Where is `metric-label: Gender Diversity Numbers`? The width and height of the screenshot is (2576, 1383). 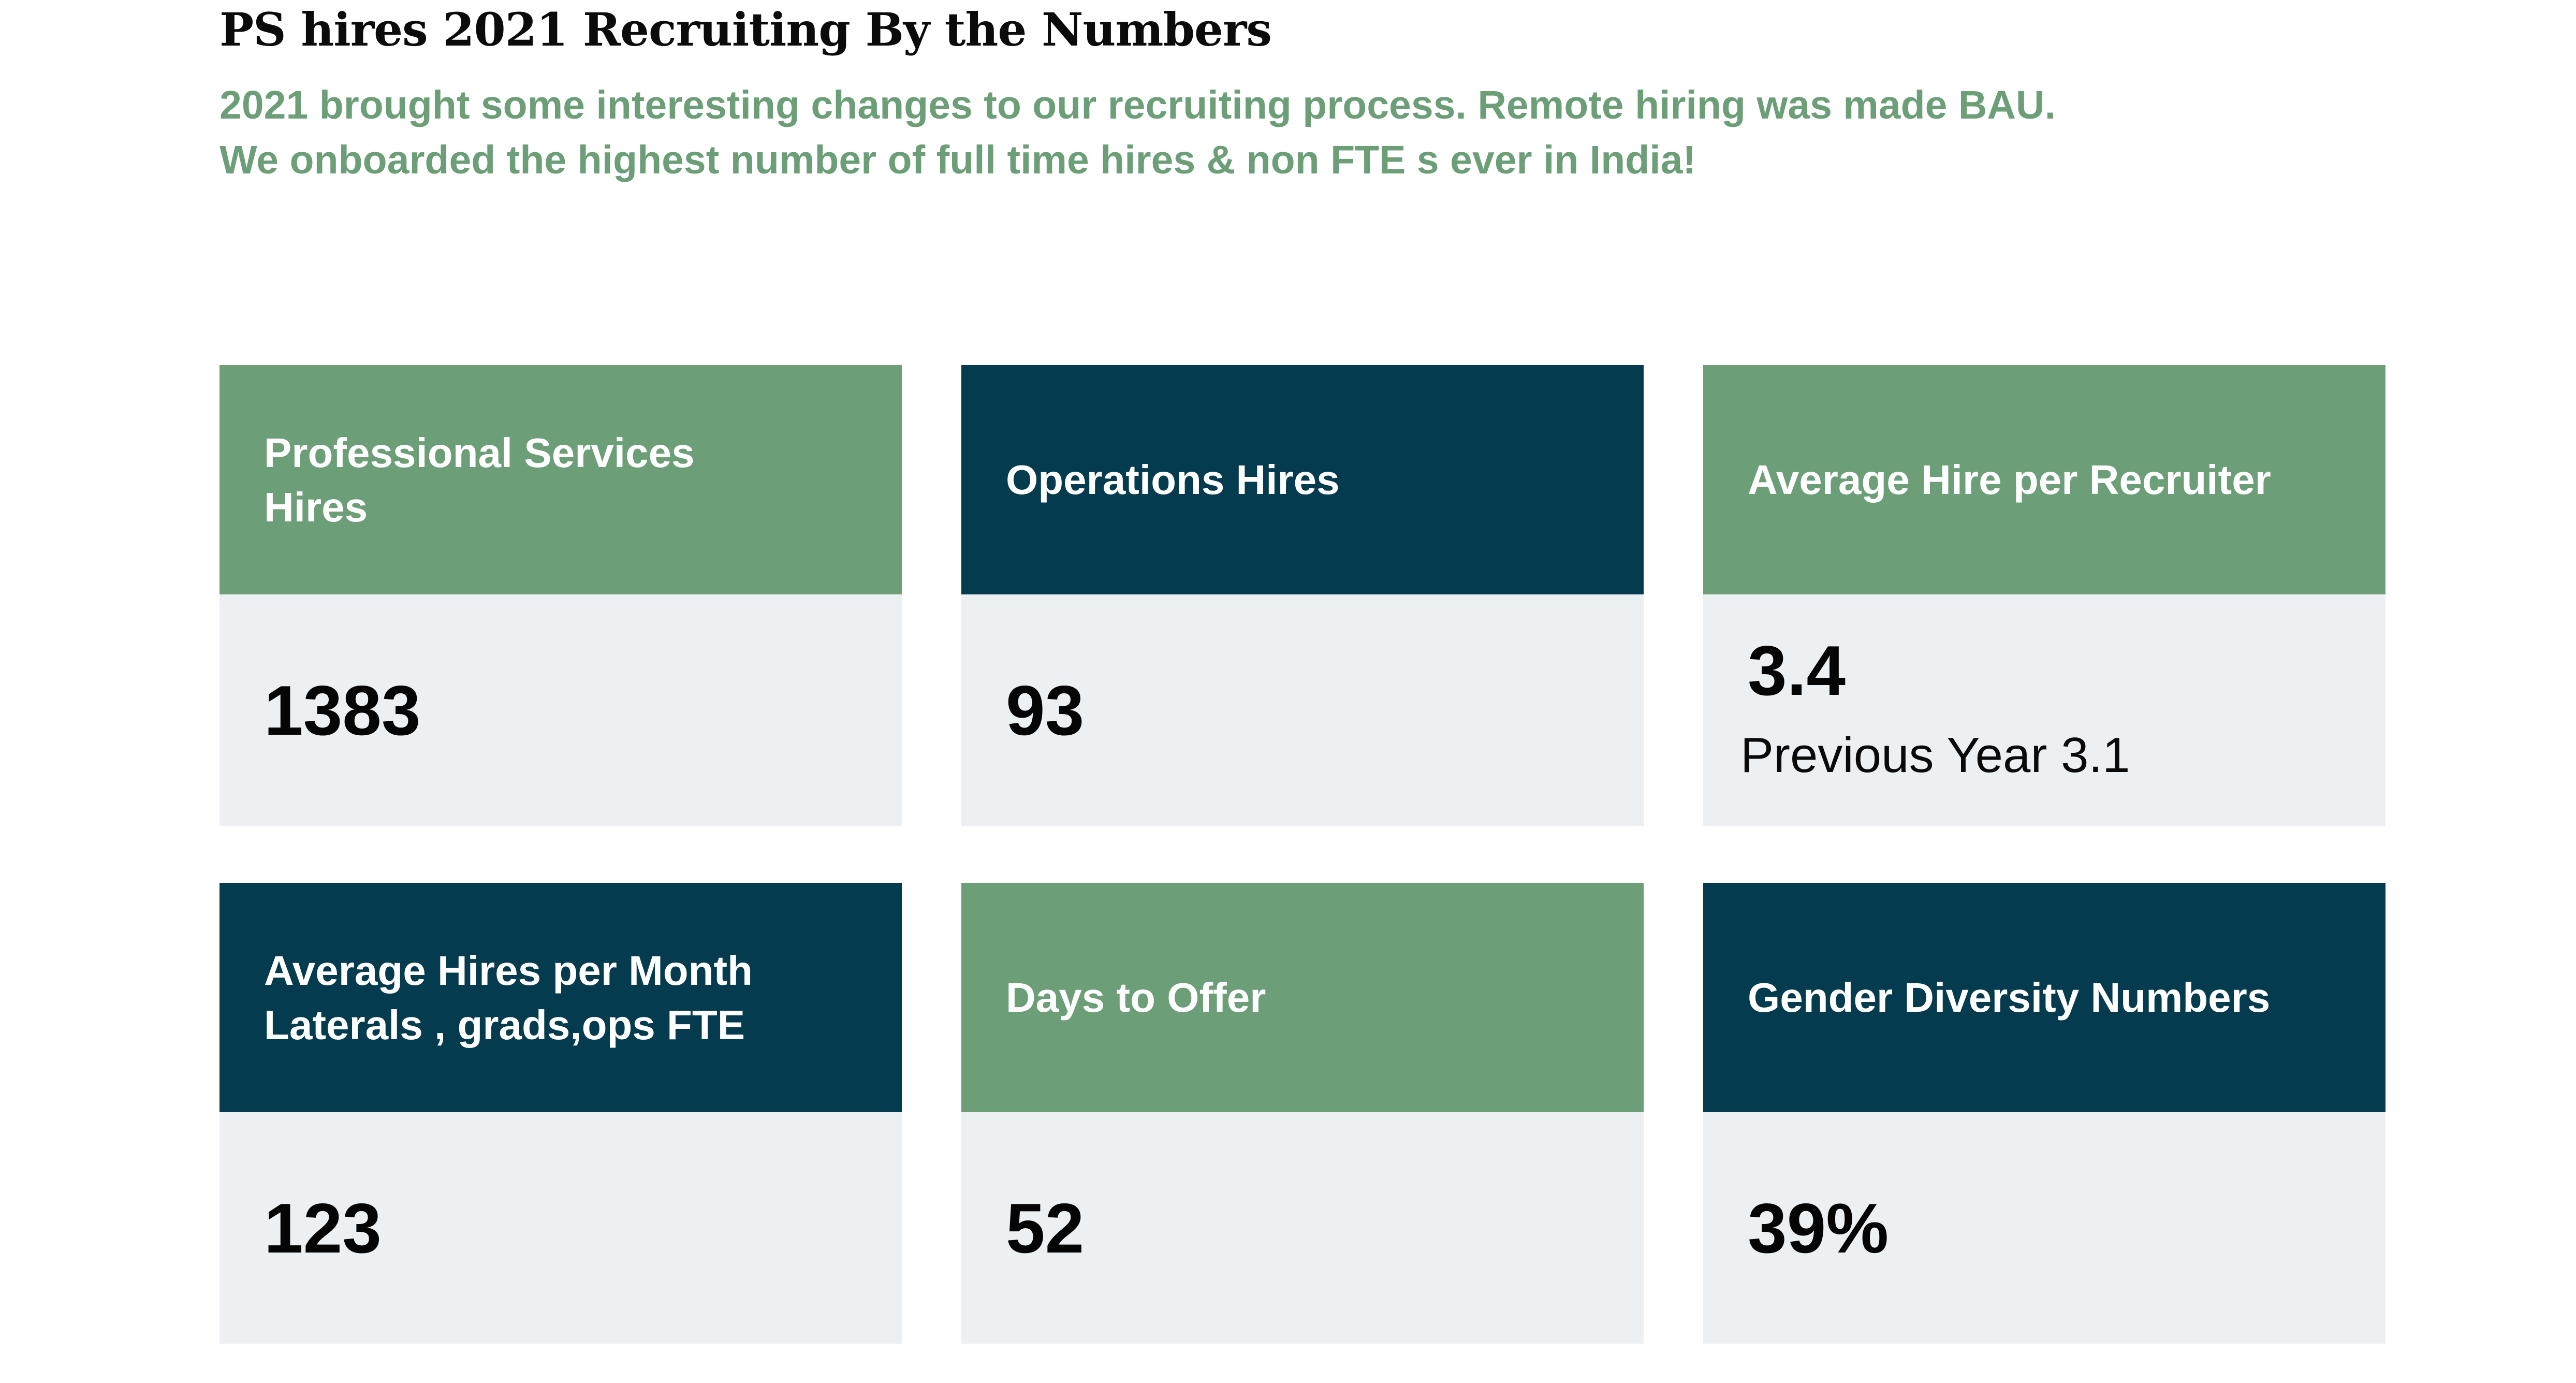 metric-label: Gender Diversity Numbers is located at coordinates (2009, 997).